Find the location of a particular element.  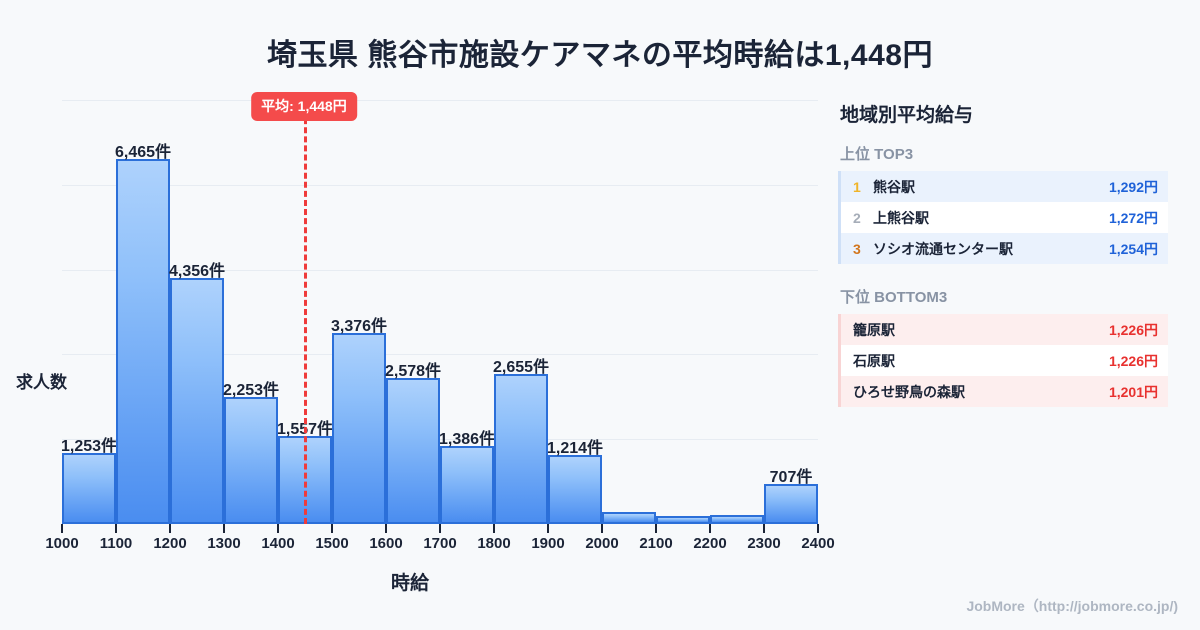

rank-row: 石原駅 1,226円 is located at coordinates (1004, 360).